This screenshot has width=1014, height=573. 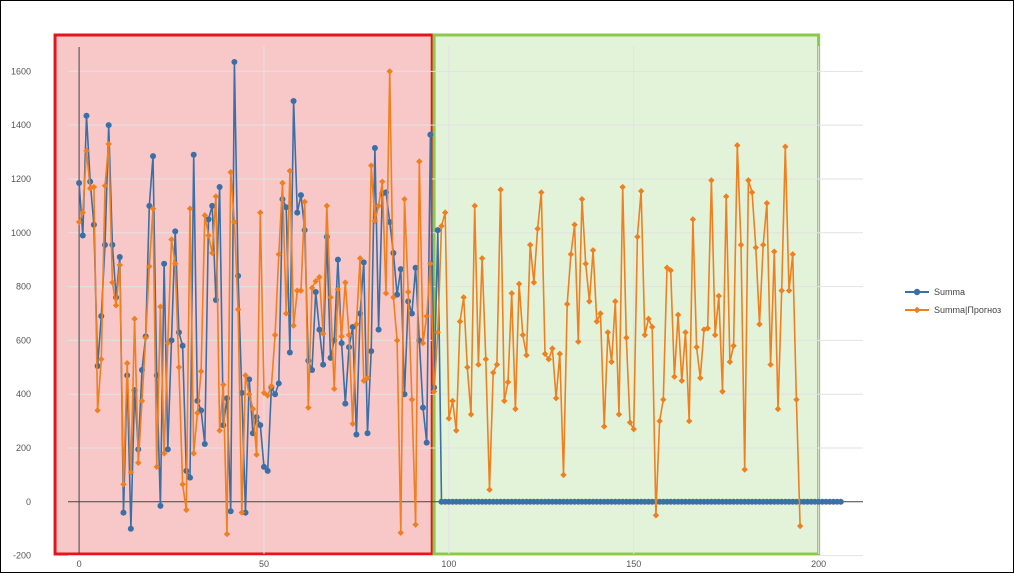 What do you see at coordinates (21, 71) in the screenshot?
I see `y-tick-label: 1600` at bounding box center [21, 71].